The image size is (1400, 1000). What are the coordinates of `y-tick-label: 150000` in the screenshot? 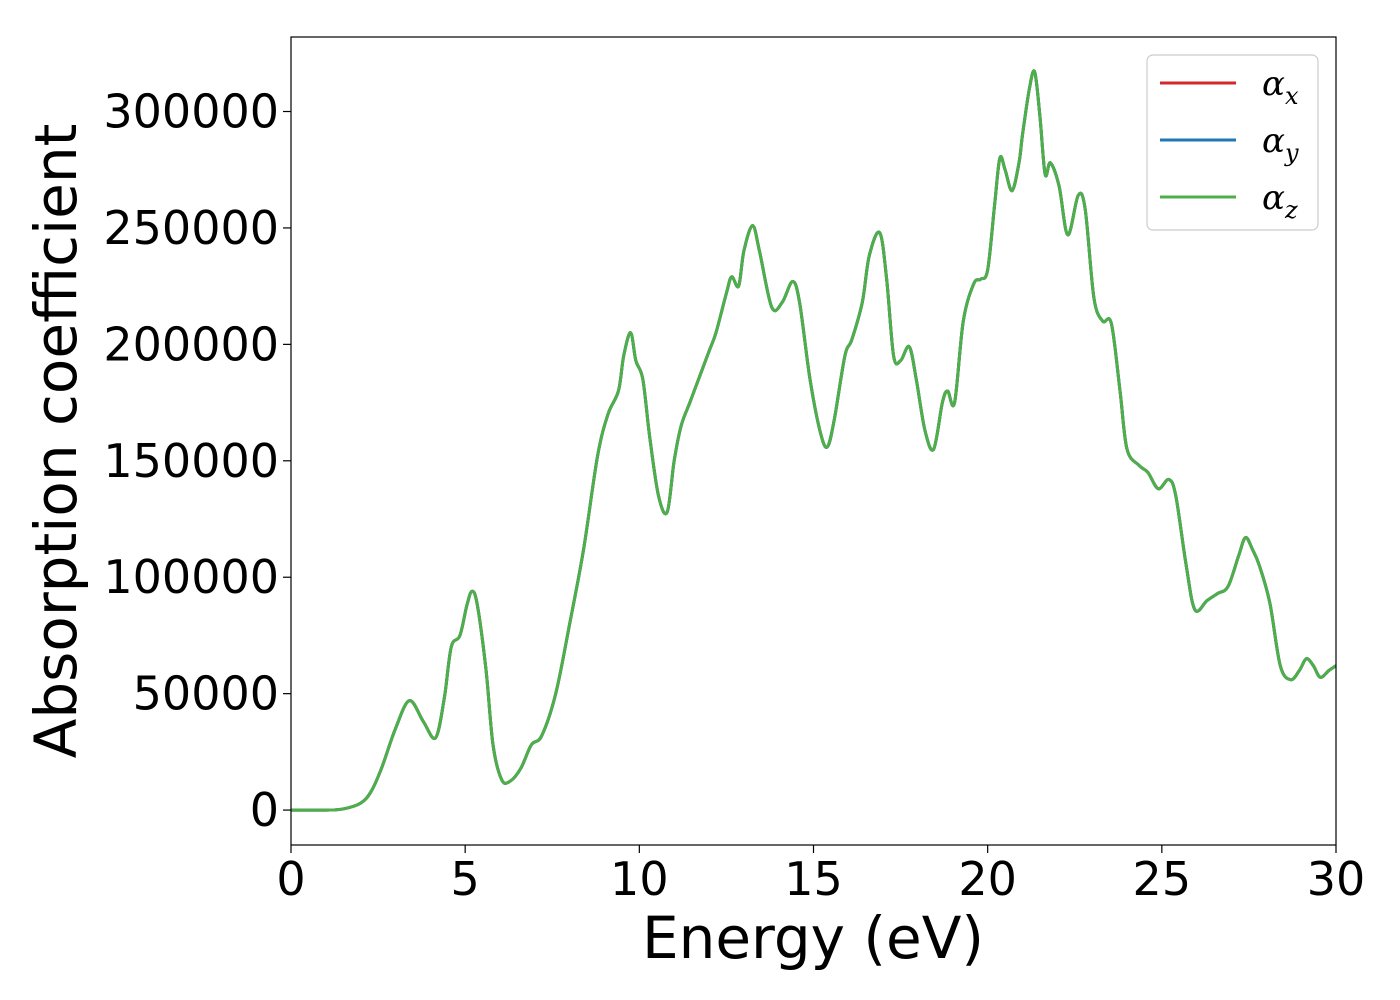 It's located at (191, 461).